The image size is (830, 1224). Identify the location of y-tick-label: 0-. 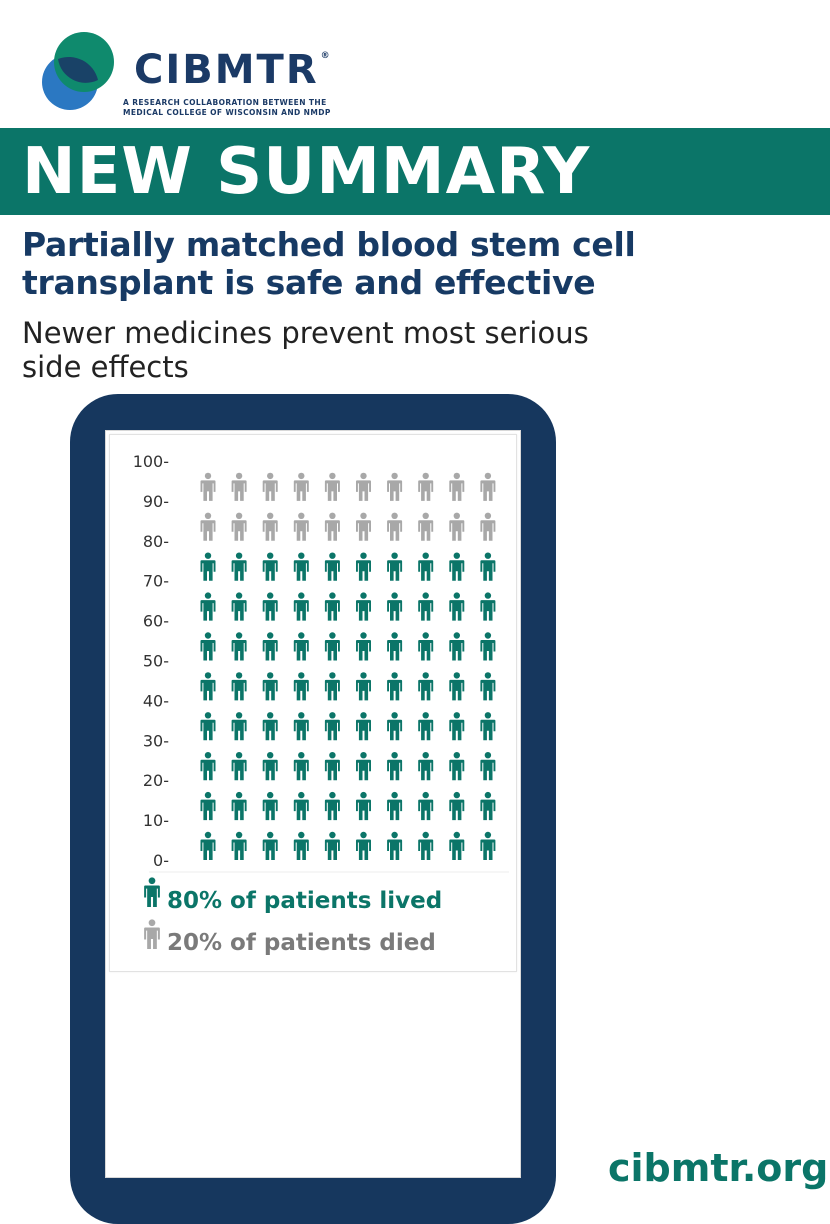
(161, 860).